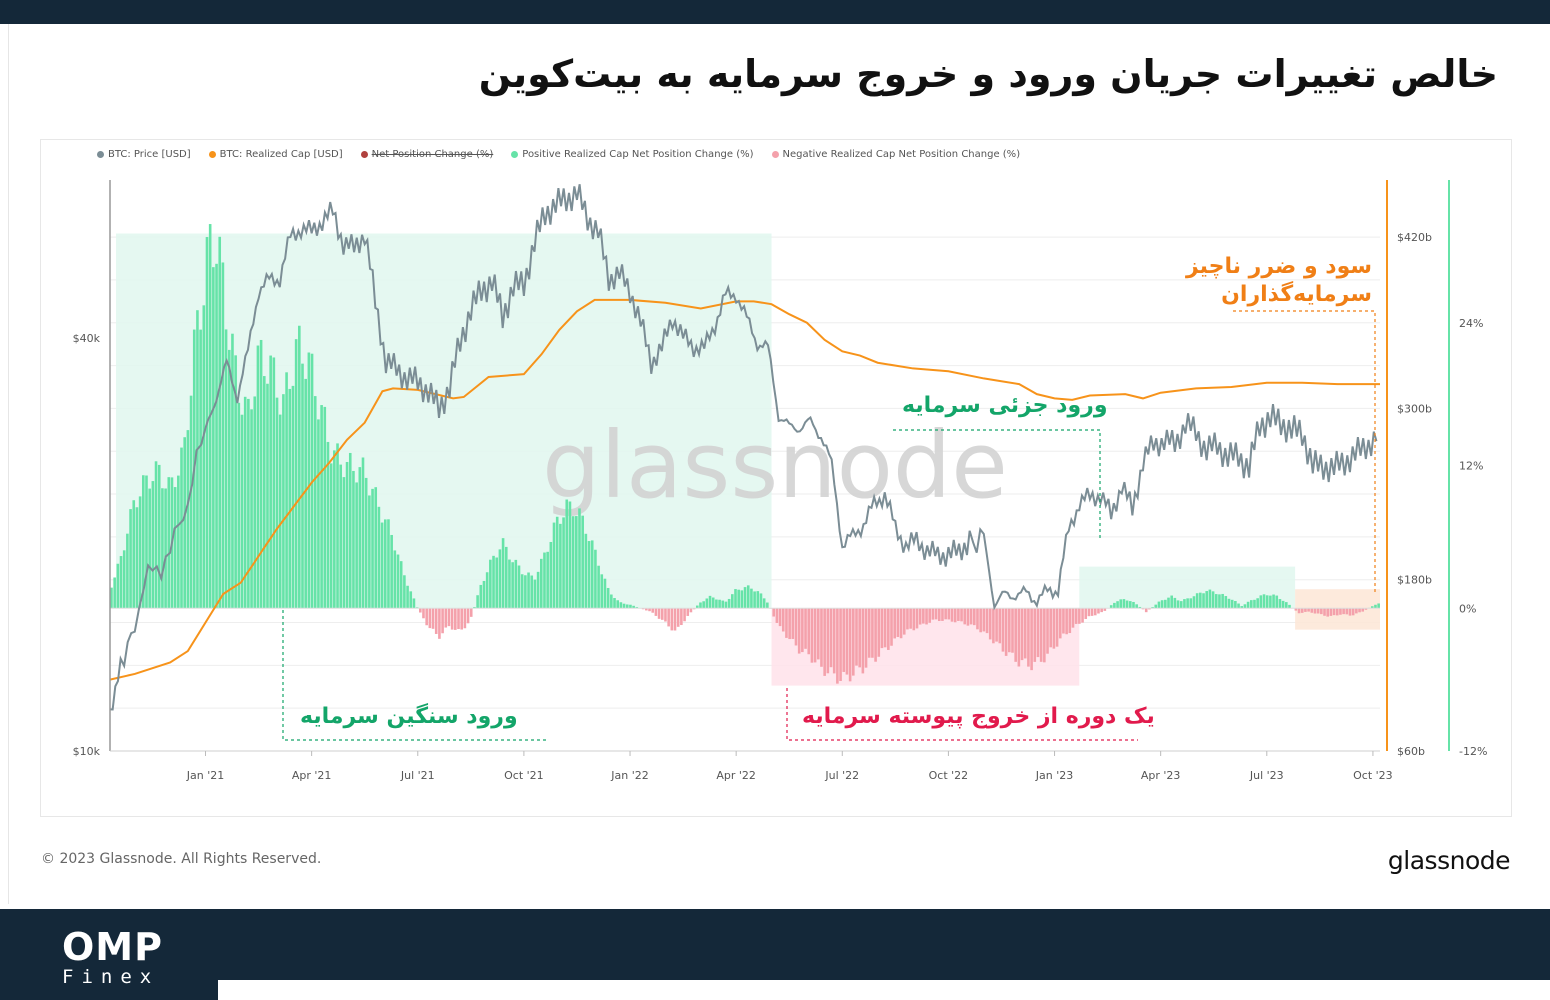 This screenshot has height=1000, width=1550. Describe the element at coordinates (100, 154) in the screenshot. I see `legend-dot-price` at that location.